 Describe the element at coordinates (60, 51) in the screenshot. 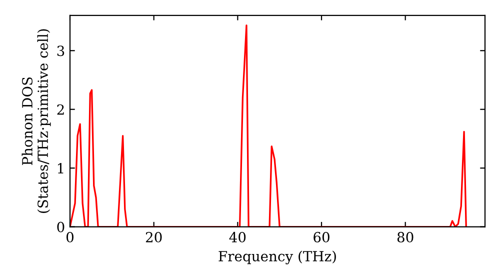

I see `y-tick-label: 3` at that location.